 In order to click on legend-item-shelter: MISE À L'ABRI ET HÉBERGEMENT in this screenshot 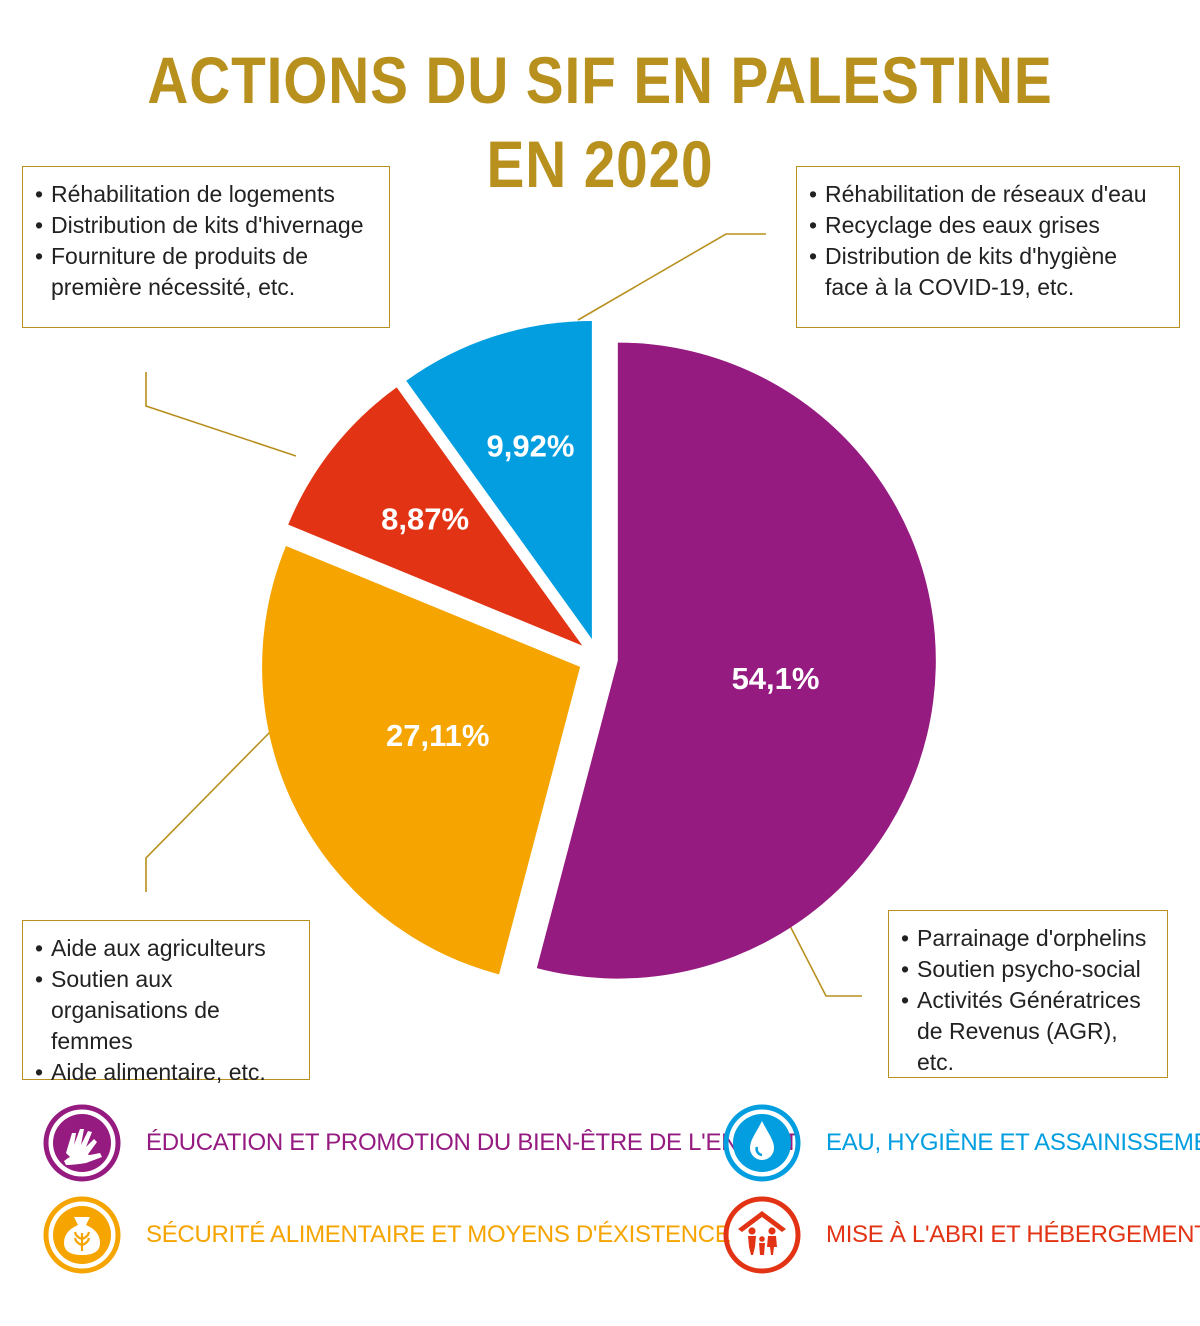, I will do `click(961, 1235)`.